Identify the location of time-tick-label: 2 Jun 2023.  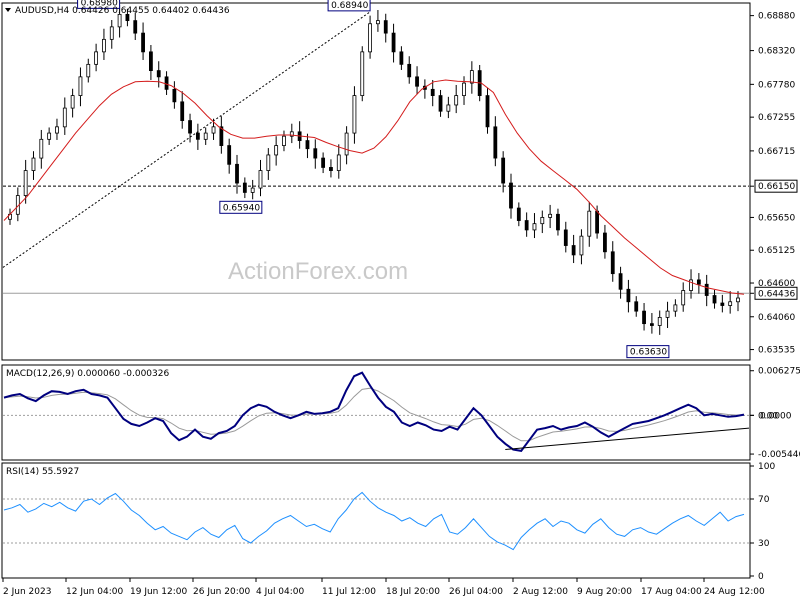
(27, 592).